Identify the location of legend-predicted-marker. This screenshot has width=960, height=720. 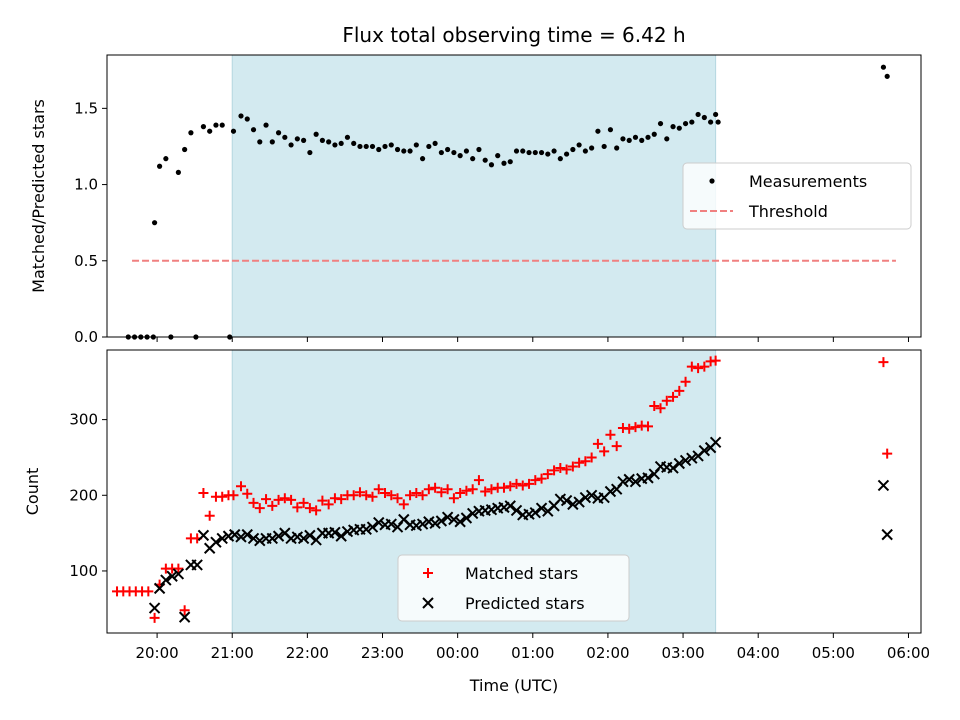
(428, 603).